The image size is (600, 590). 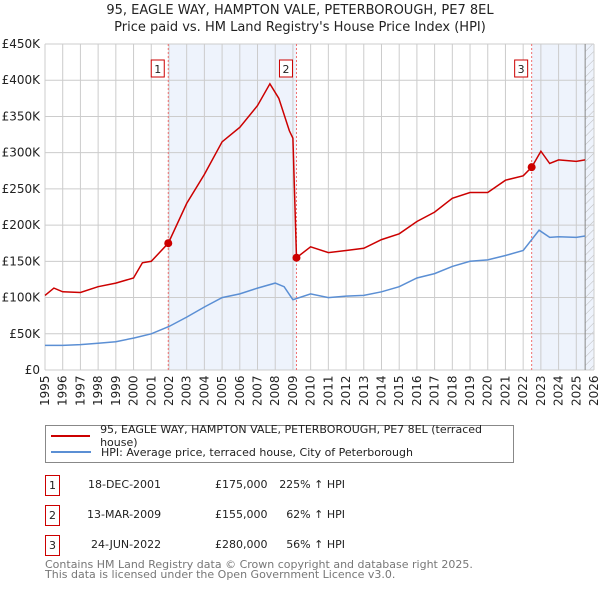 I want to click on sale-label: 1, so click(x=157, y=69).